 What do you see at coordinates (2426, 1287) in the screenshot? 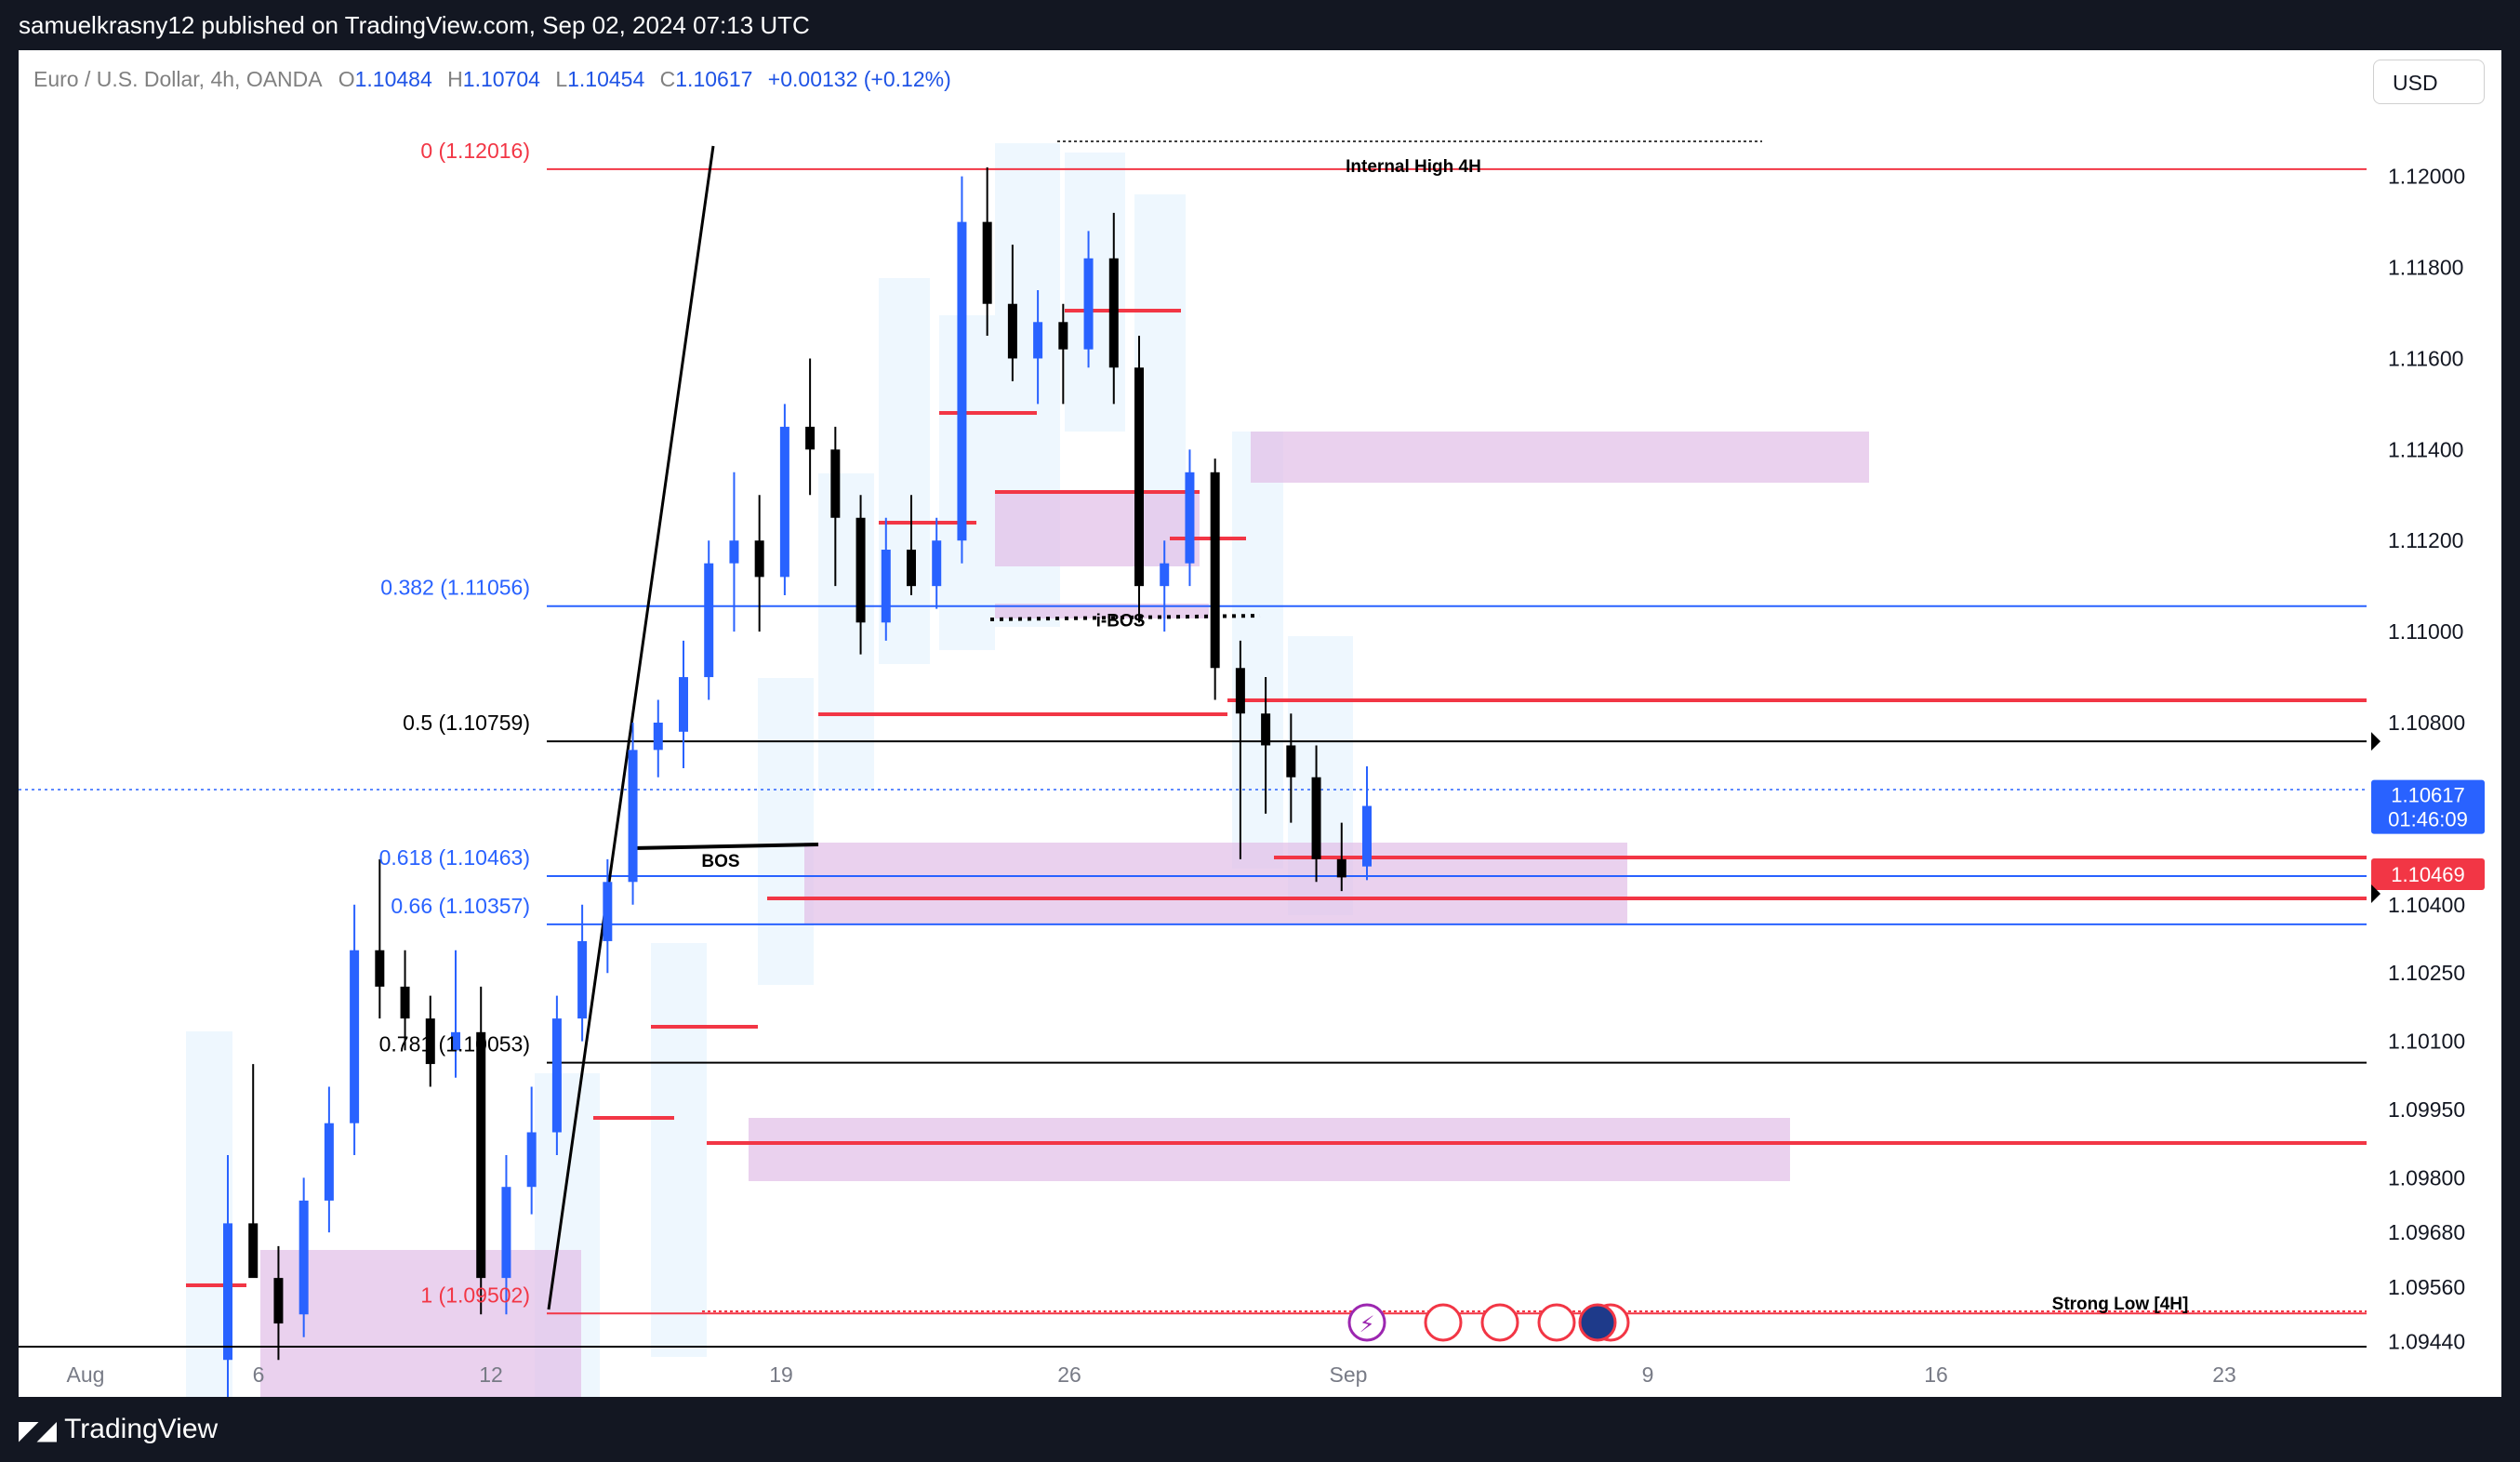
I see `y-tick-label: 1.09560` at bounding box center [2426, 1287].